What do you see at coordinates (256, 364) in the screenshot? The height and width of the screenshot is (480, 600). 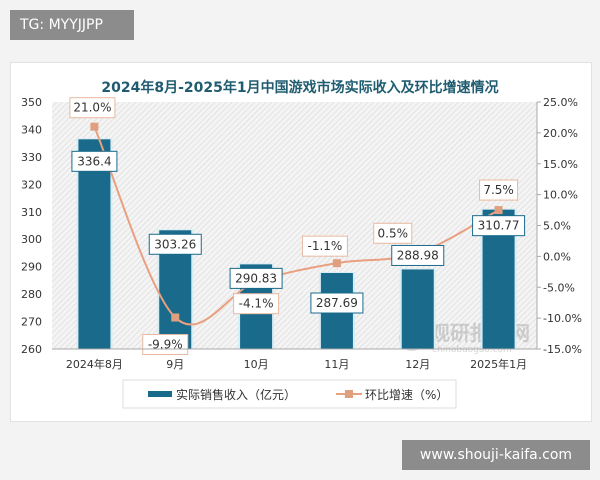 I see `x-axis-tick: 10月` at bounding box center [256, 364].